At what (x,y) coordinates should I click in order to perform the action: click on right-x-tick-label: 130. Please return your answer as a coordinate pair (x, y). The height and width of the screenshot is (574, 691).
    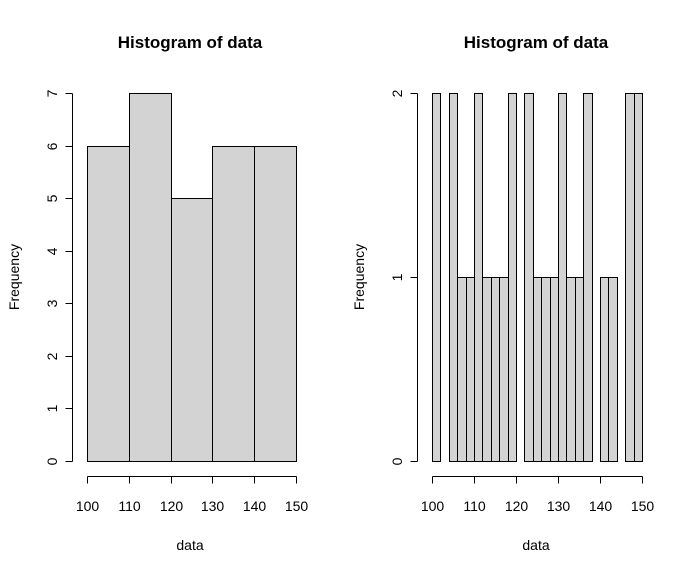
    Looking at the image, I should click on (559, 506).